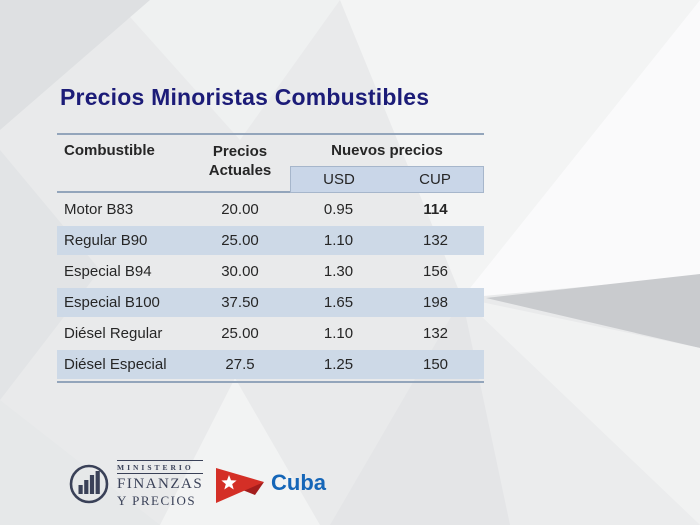 This screenshot has width=700, height=525. What do you see at coordinates (338, 364) in the screenshot?
I see `cell-usd-price: 1.25` at bounding box center [338, 364].